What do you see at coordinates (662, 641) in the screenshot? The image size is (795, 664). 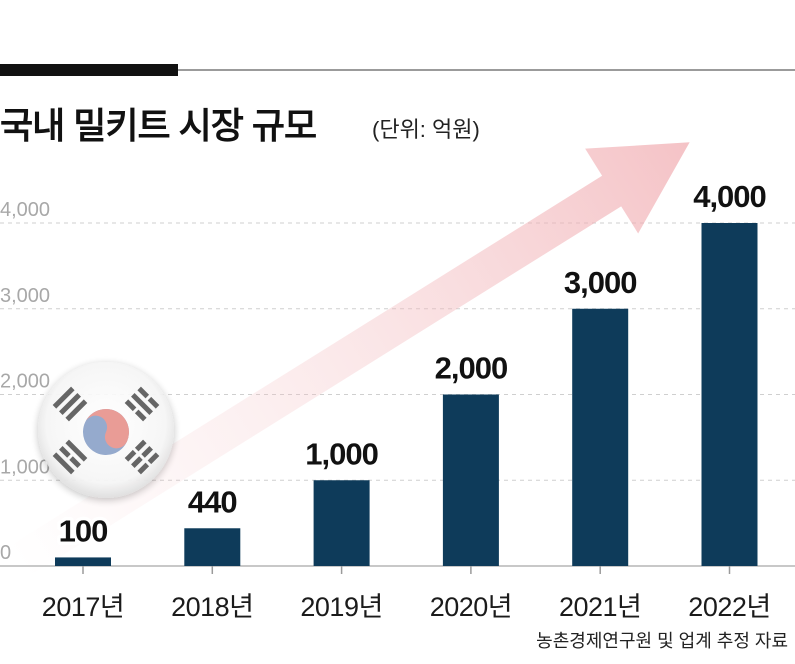 I see `source-note: 농촌경제연구원 및 업계 추정 자료` at bounding box center [662, 641].